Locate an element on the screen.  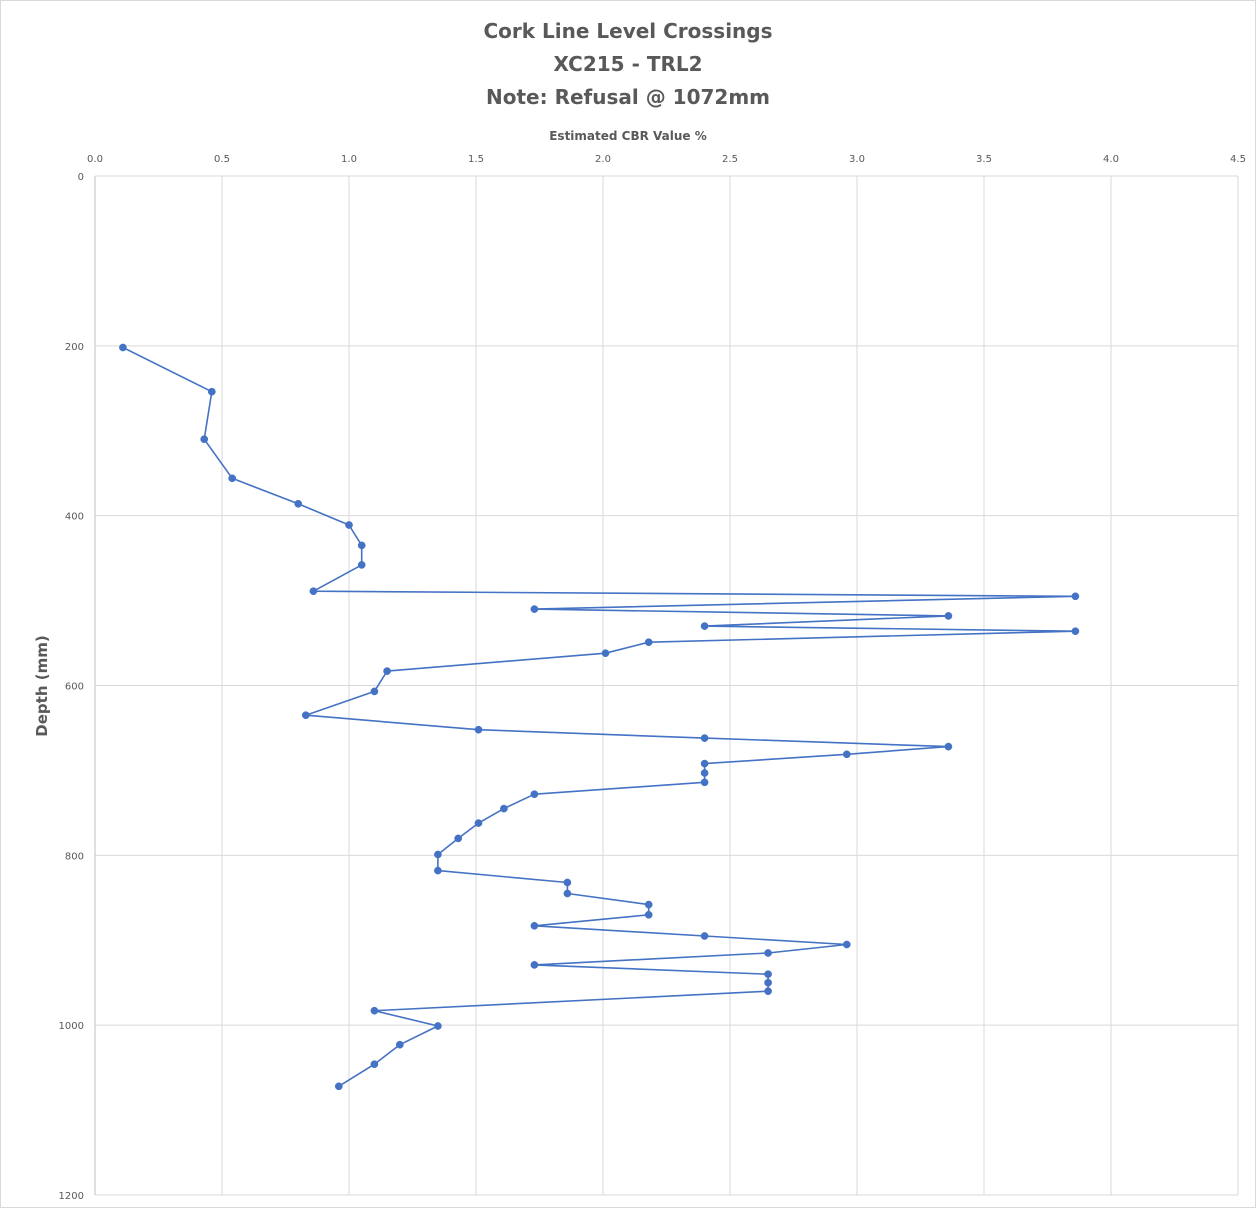
y-tick-label: 400 is located at coordinates (74, 517).